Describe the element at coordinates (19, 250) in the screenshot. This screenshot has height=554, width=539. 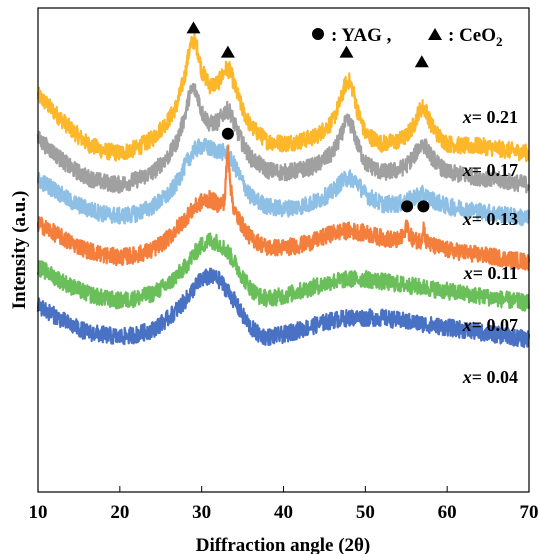
I see `y-axis-title: Intensity (a.u.)` at that location.